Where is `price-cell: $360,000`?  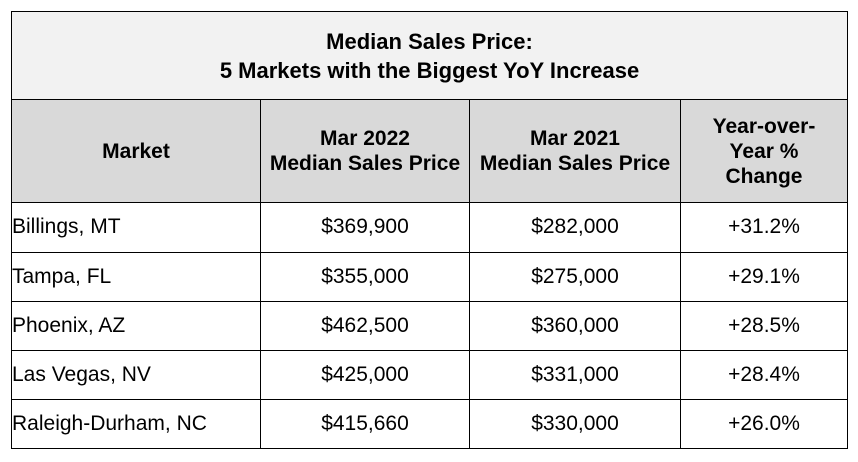
price-cell: $360,000 is located at coordinates (575, 325).